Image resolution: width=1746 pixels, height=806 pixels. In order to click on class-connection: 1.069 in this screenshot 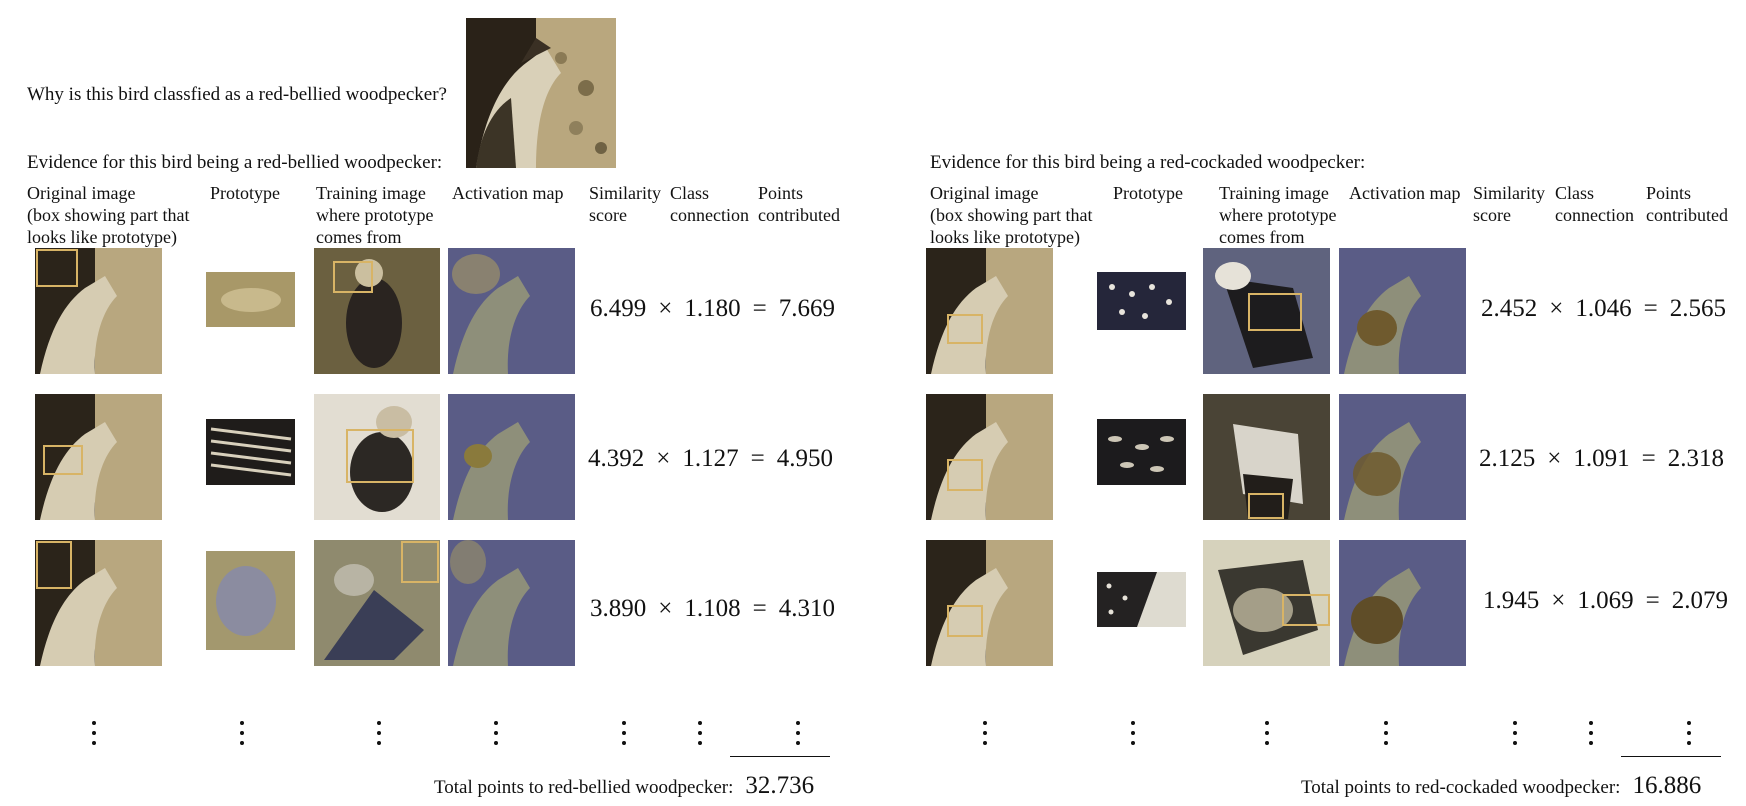, I will do `click(1605, 600)`.